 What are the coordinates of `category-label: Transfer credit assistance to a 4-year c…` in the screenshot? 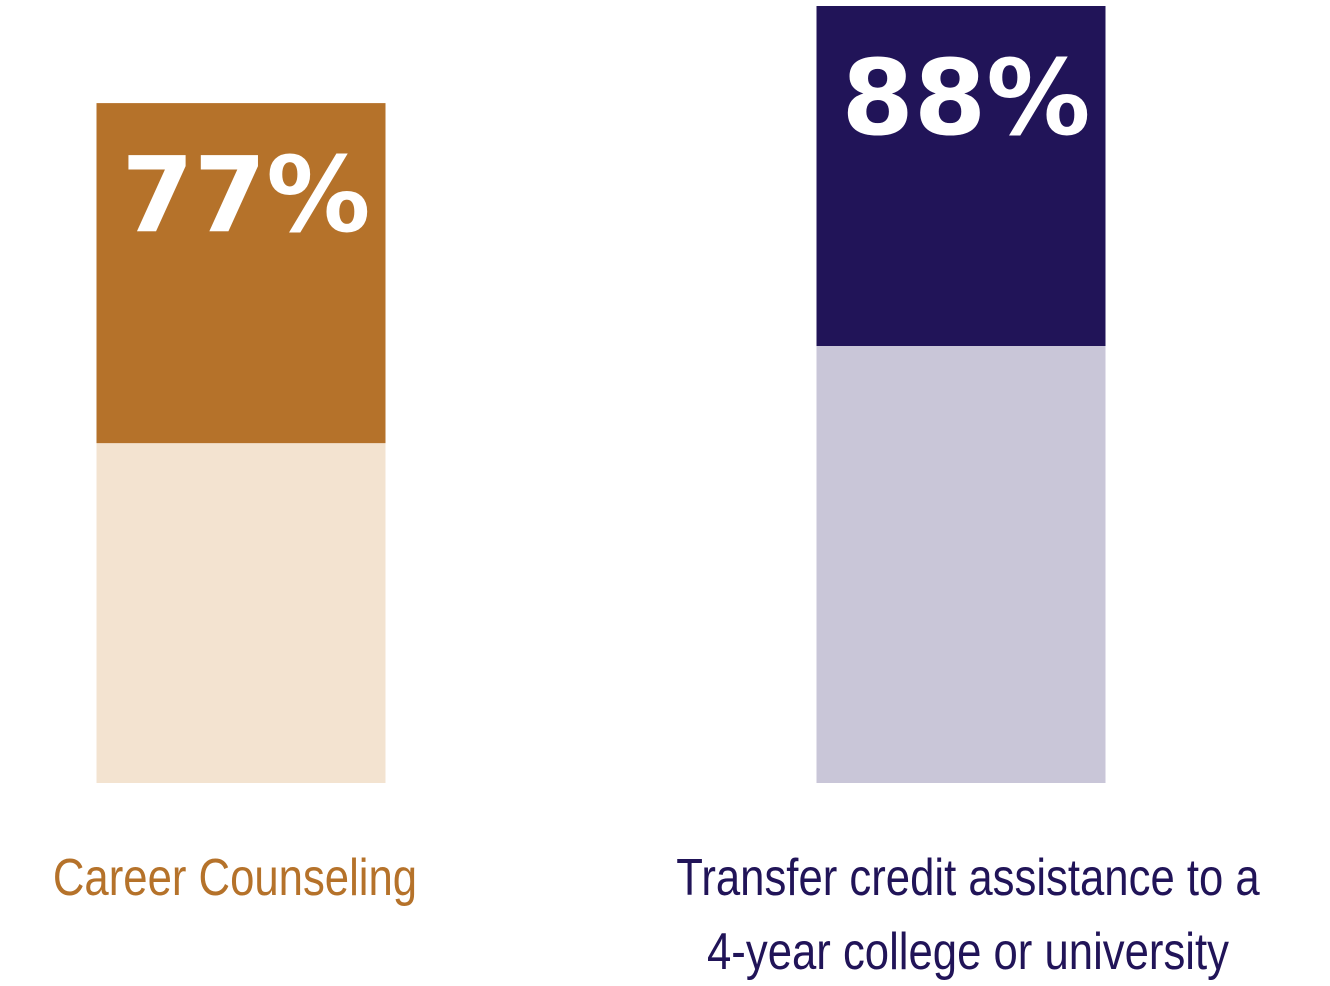 It's located at (968, 915).